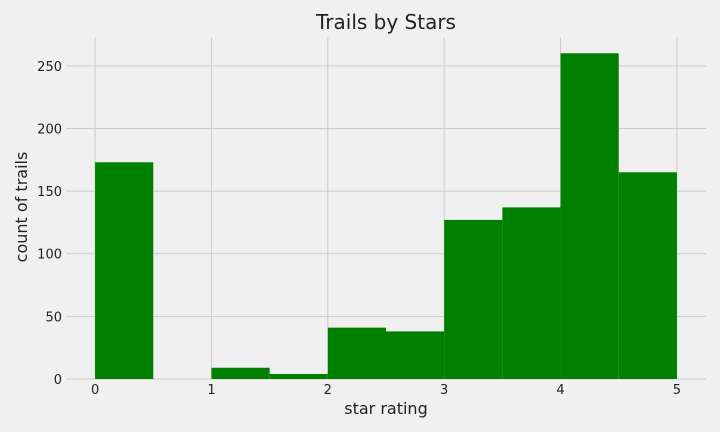 Image resolution: width=720 pixels, height=432 pixels. Describe the element at coordinates (385, 22) in the screenshot. I see `chart-title: Trails by Stars` at that location.